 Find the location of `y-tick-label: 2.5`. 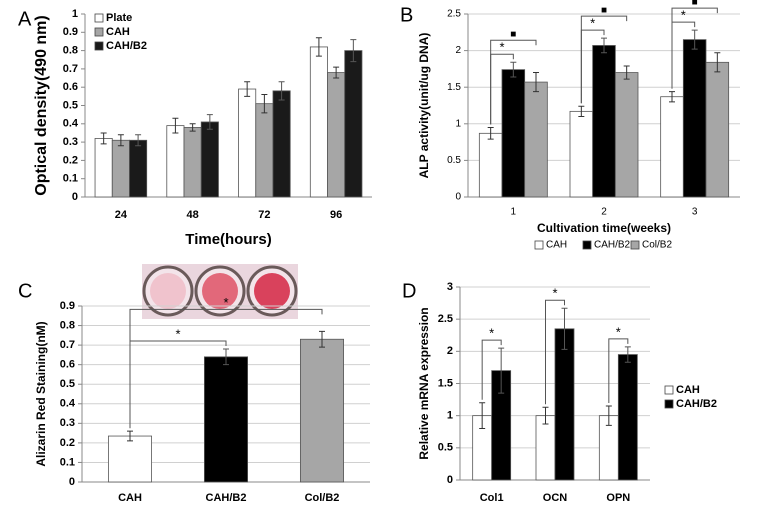

y-tick-label: 2.5 is located at coordinates (454, 14).